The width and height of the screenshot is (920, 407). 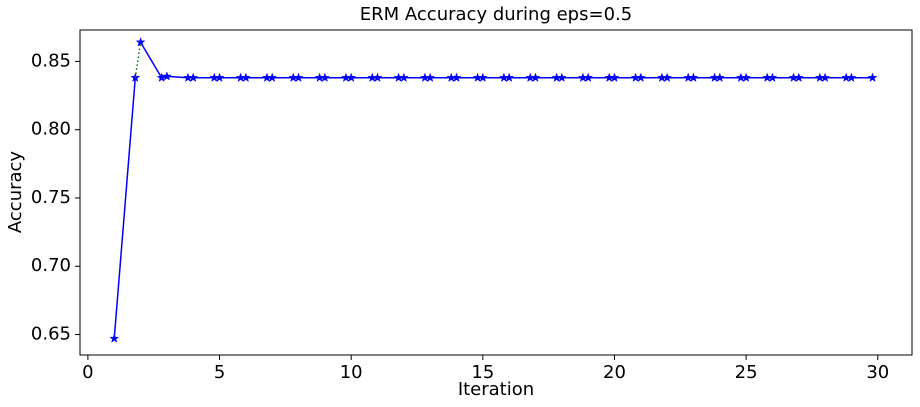 What do you see at coordinates (614, 372) in the screenshot?
I see `x-tick-label: 20` at bounding box center [614, 372].